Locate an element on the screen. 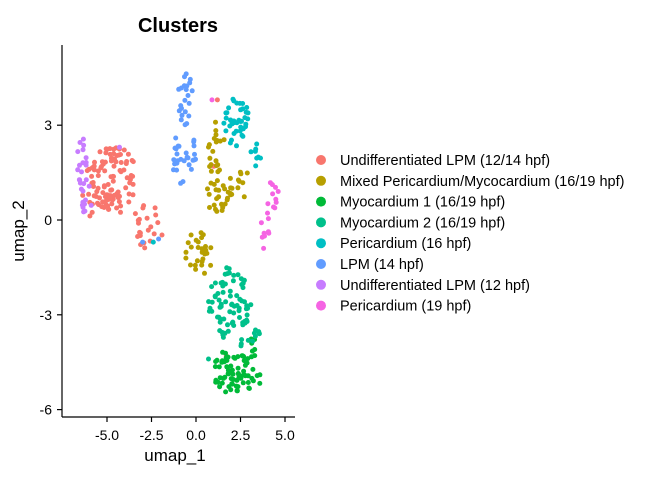  y-tick-label: 0 is located at coordinates (48, 220).